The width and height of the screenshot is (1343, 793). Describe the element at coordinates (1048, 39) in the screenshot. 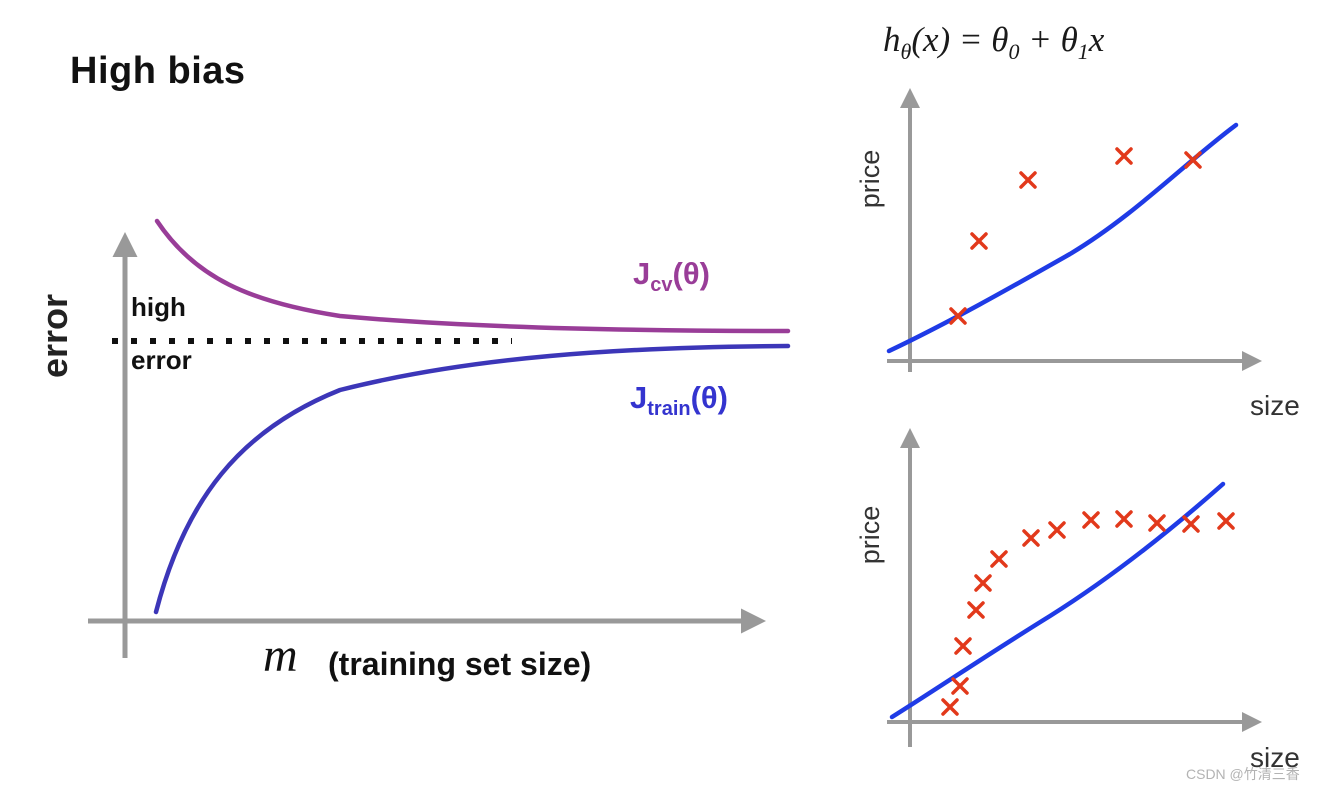

I see `formula-plus: + θ` at that location.